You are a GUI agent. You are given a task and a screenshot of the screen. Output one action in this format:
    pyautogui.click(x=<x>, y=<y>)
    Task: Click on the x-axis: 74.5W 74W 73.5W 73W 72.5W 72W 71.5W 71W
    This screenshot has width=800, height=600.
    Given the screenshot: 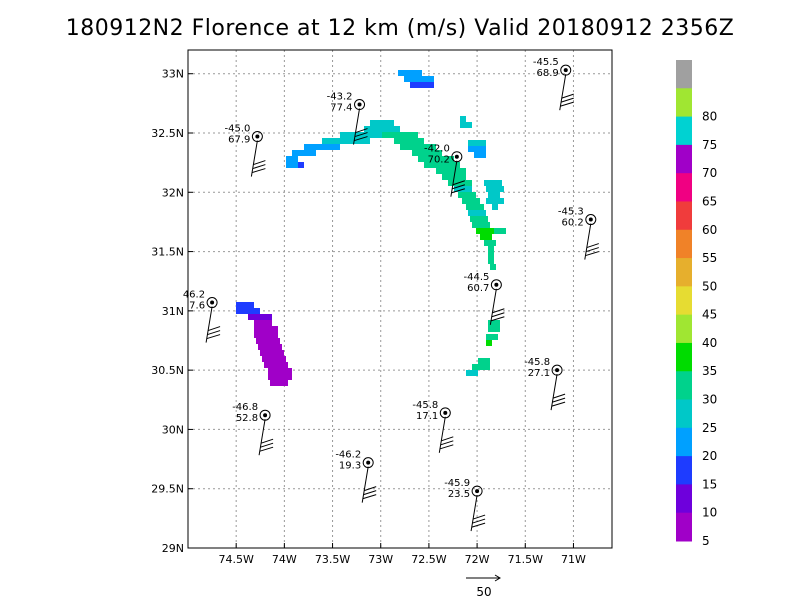 What is the action you would take?
    pyautogui.click(x=402, y=554)
    